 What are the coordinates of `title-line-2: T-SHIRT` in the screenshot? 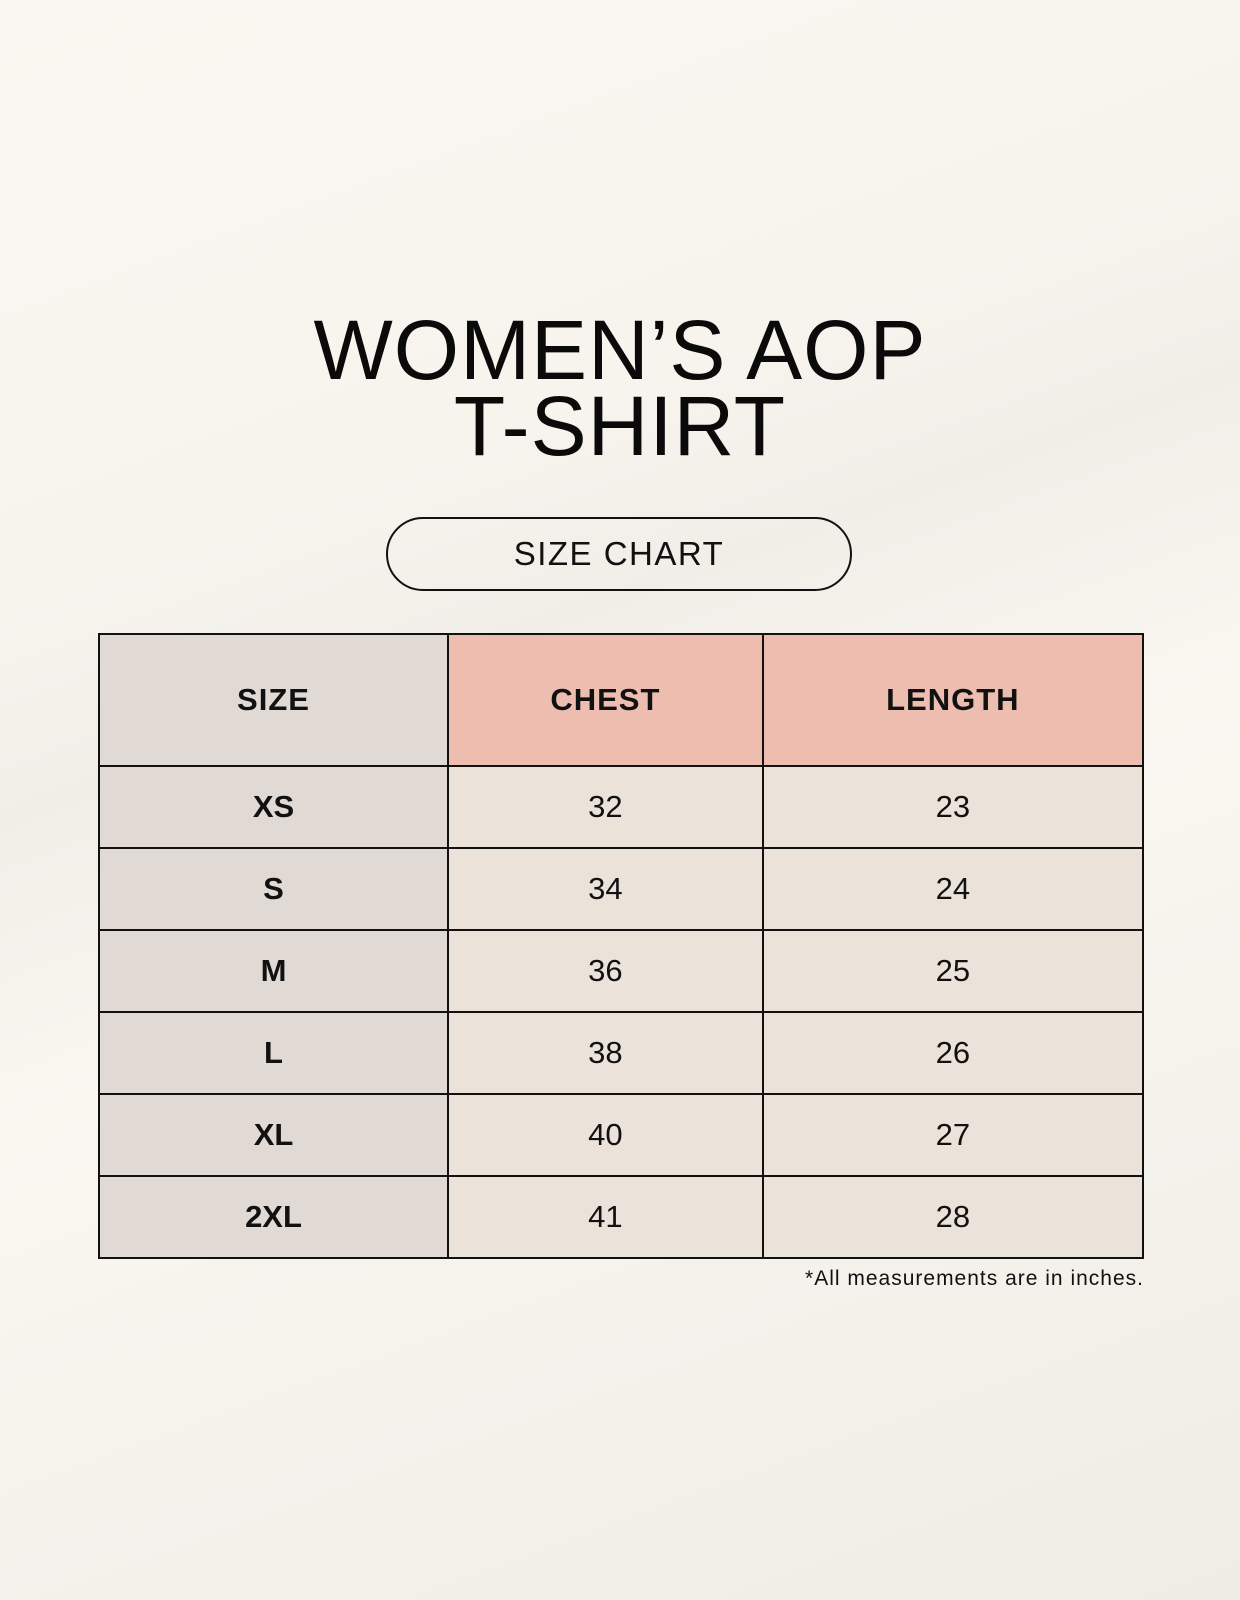 It's located at (620, 426).